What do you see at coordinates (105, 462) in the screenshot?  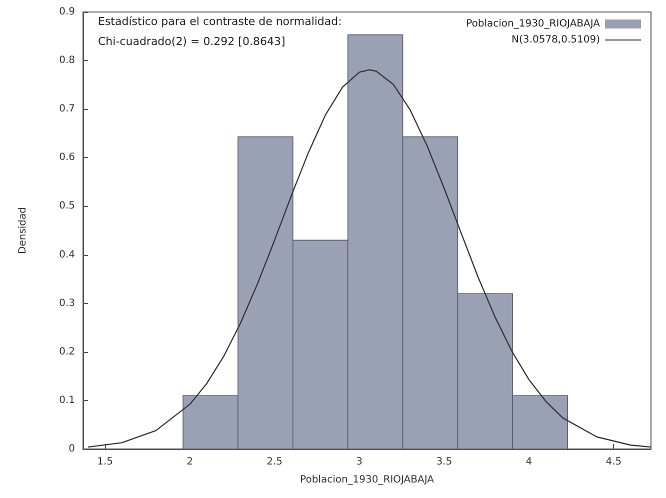 I see `x-tick-label: 1.5` at bounding box center [105, 462].